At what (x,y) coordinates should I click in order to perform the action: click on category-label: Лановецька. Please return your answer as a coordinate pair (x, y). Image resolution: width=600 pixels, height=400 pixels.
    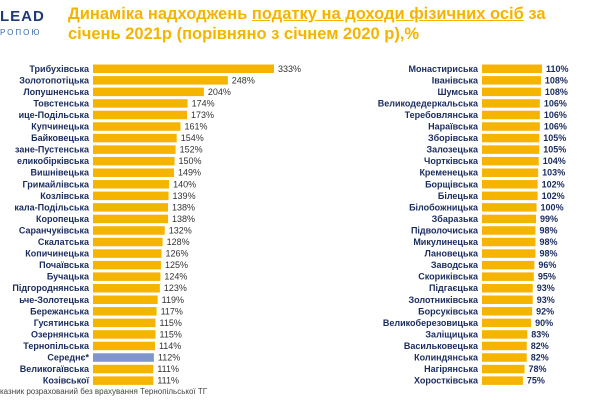
    Looking at the image, I should click on (452, 254).